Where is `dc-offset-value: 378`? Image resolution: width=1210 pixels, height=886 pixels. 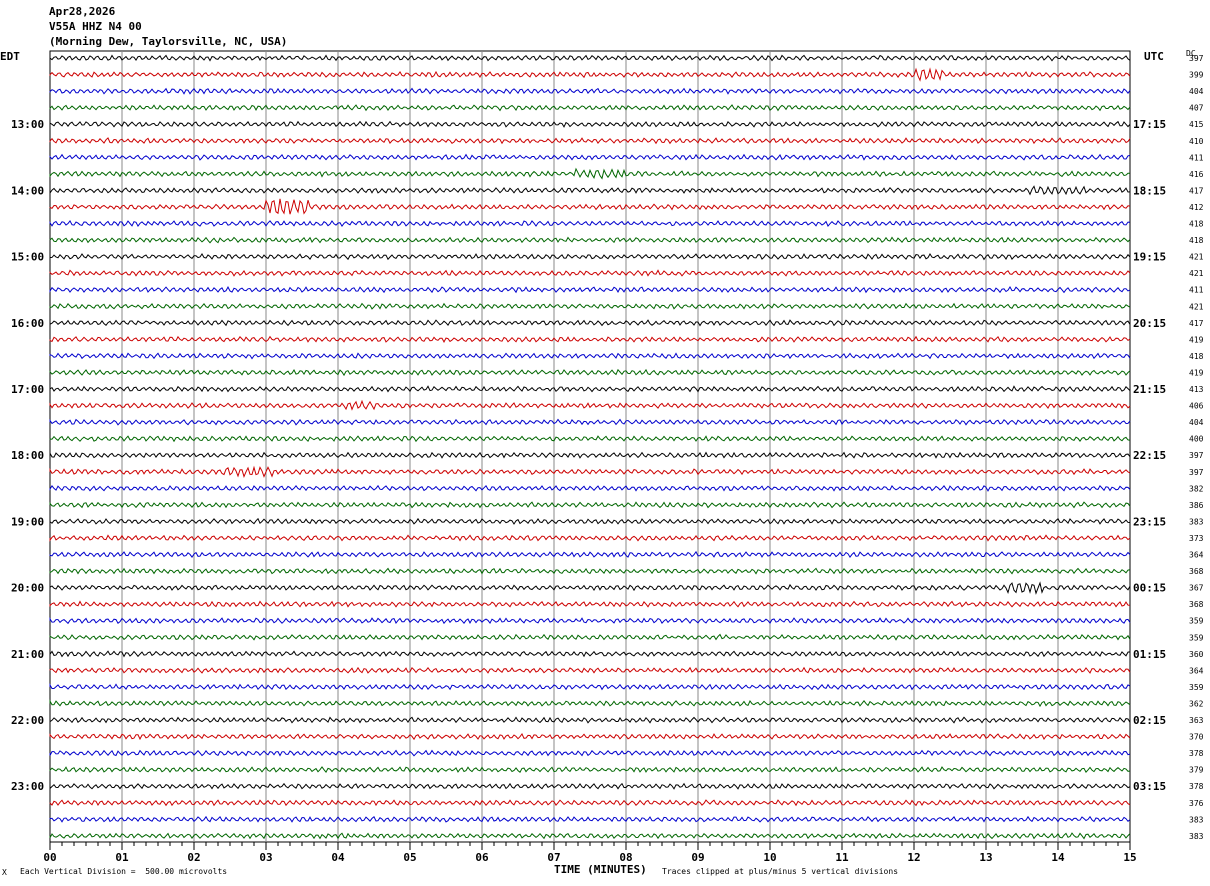
dc-offset-value: 378 is located at coordinates (1196, 786).